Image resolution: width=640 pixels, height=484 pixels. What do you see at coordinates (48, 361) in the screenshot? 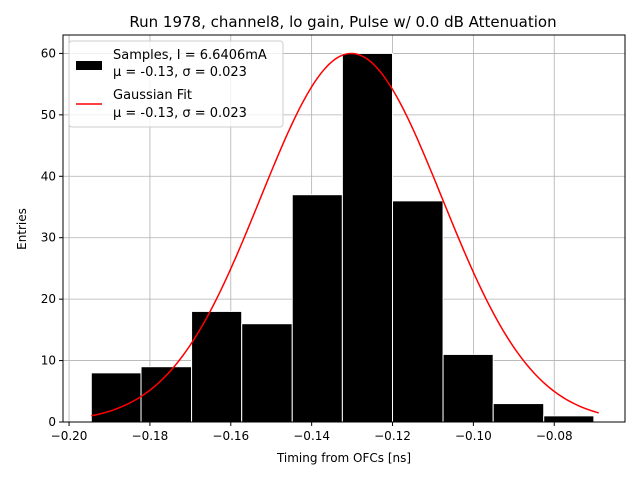
I see `y-tick-label: 10` at bounding box center [48, 361].